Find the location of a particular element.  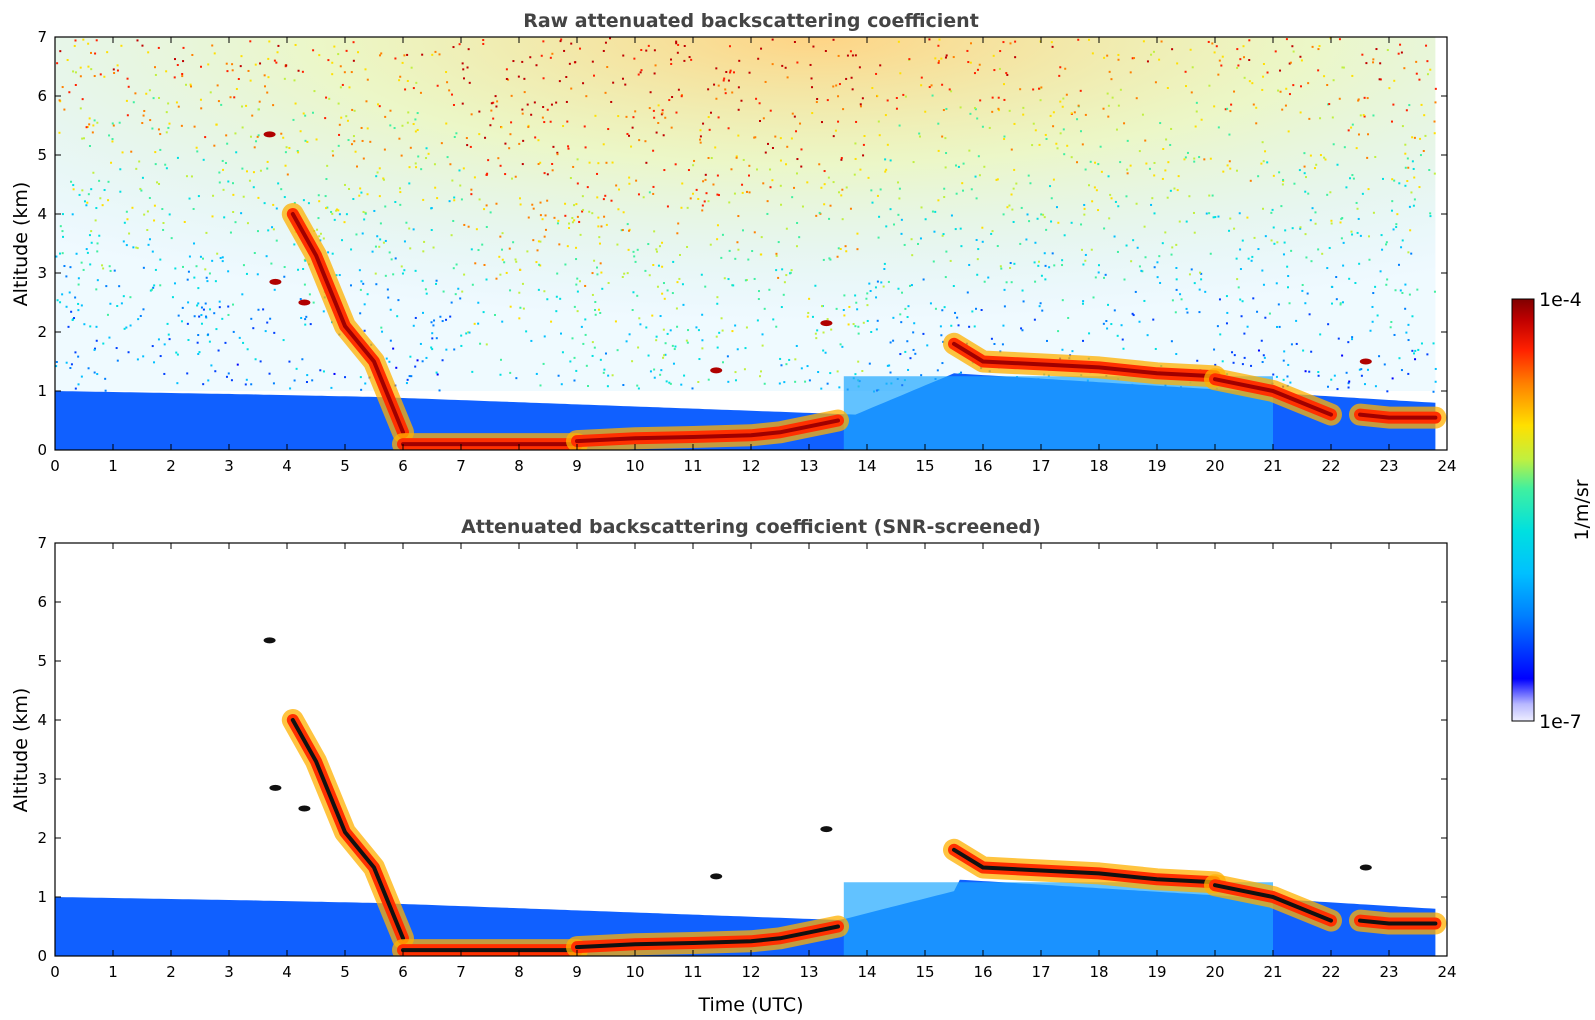

x-tick-label: 7 is located at coordinates (461, 972).